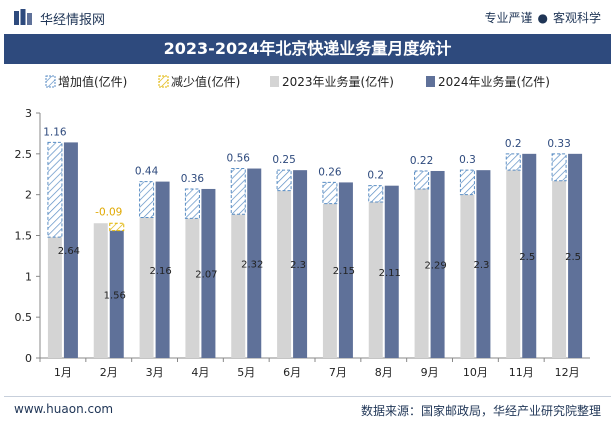  I want to click on legend-item: 增加值(亿件), so click(86, 81).